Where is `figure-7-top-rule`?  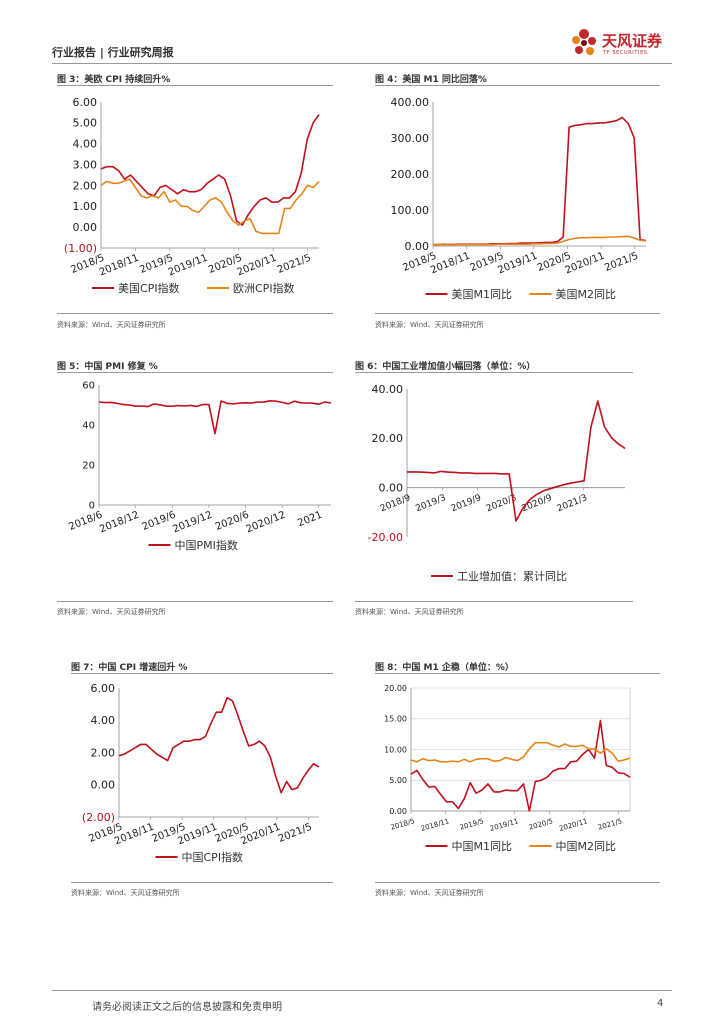 figure-7-top-rule is located at coordinates (202, 673).